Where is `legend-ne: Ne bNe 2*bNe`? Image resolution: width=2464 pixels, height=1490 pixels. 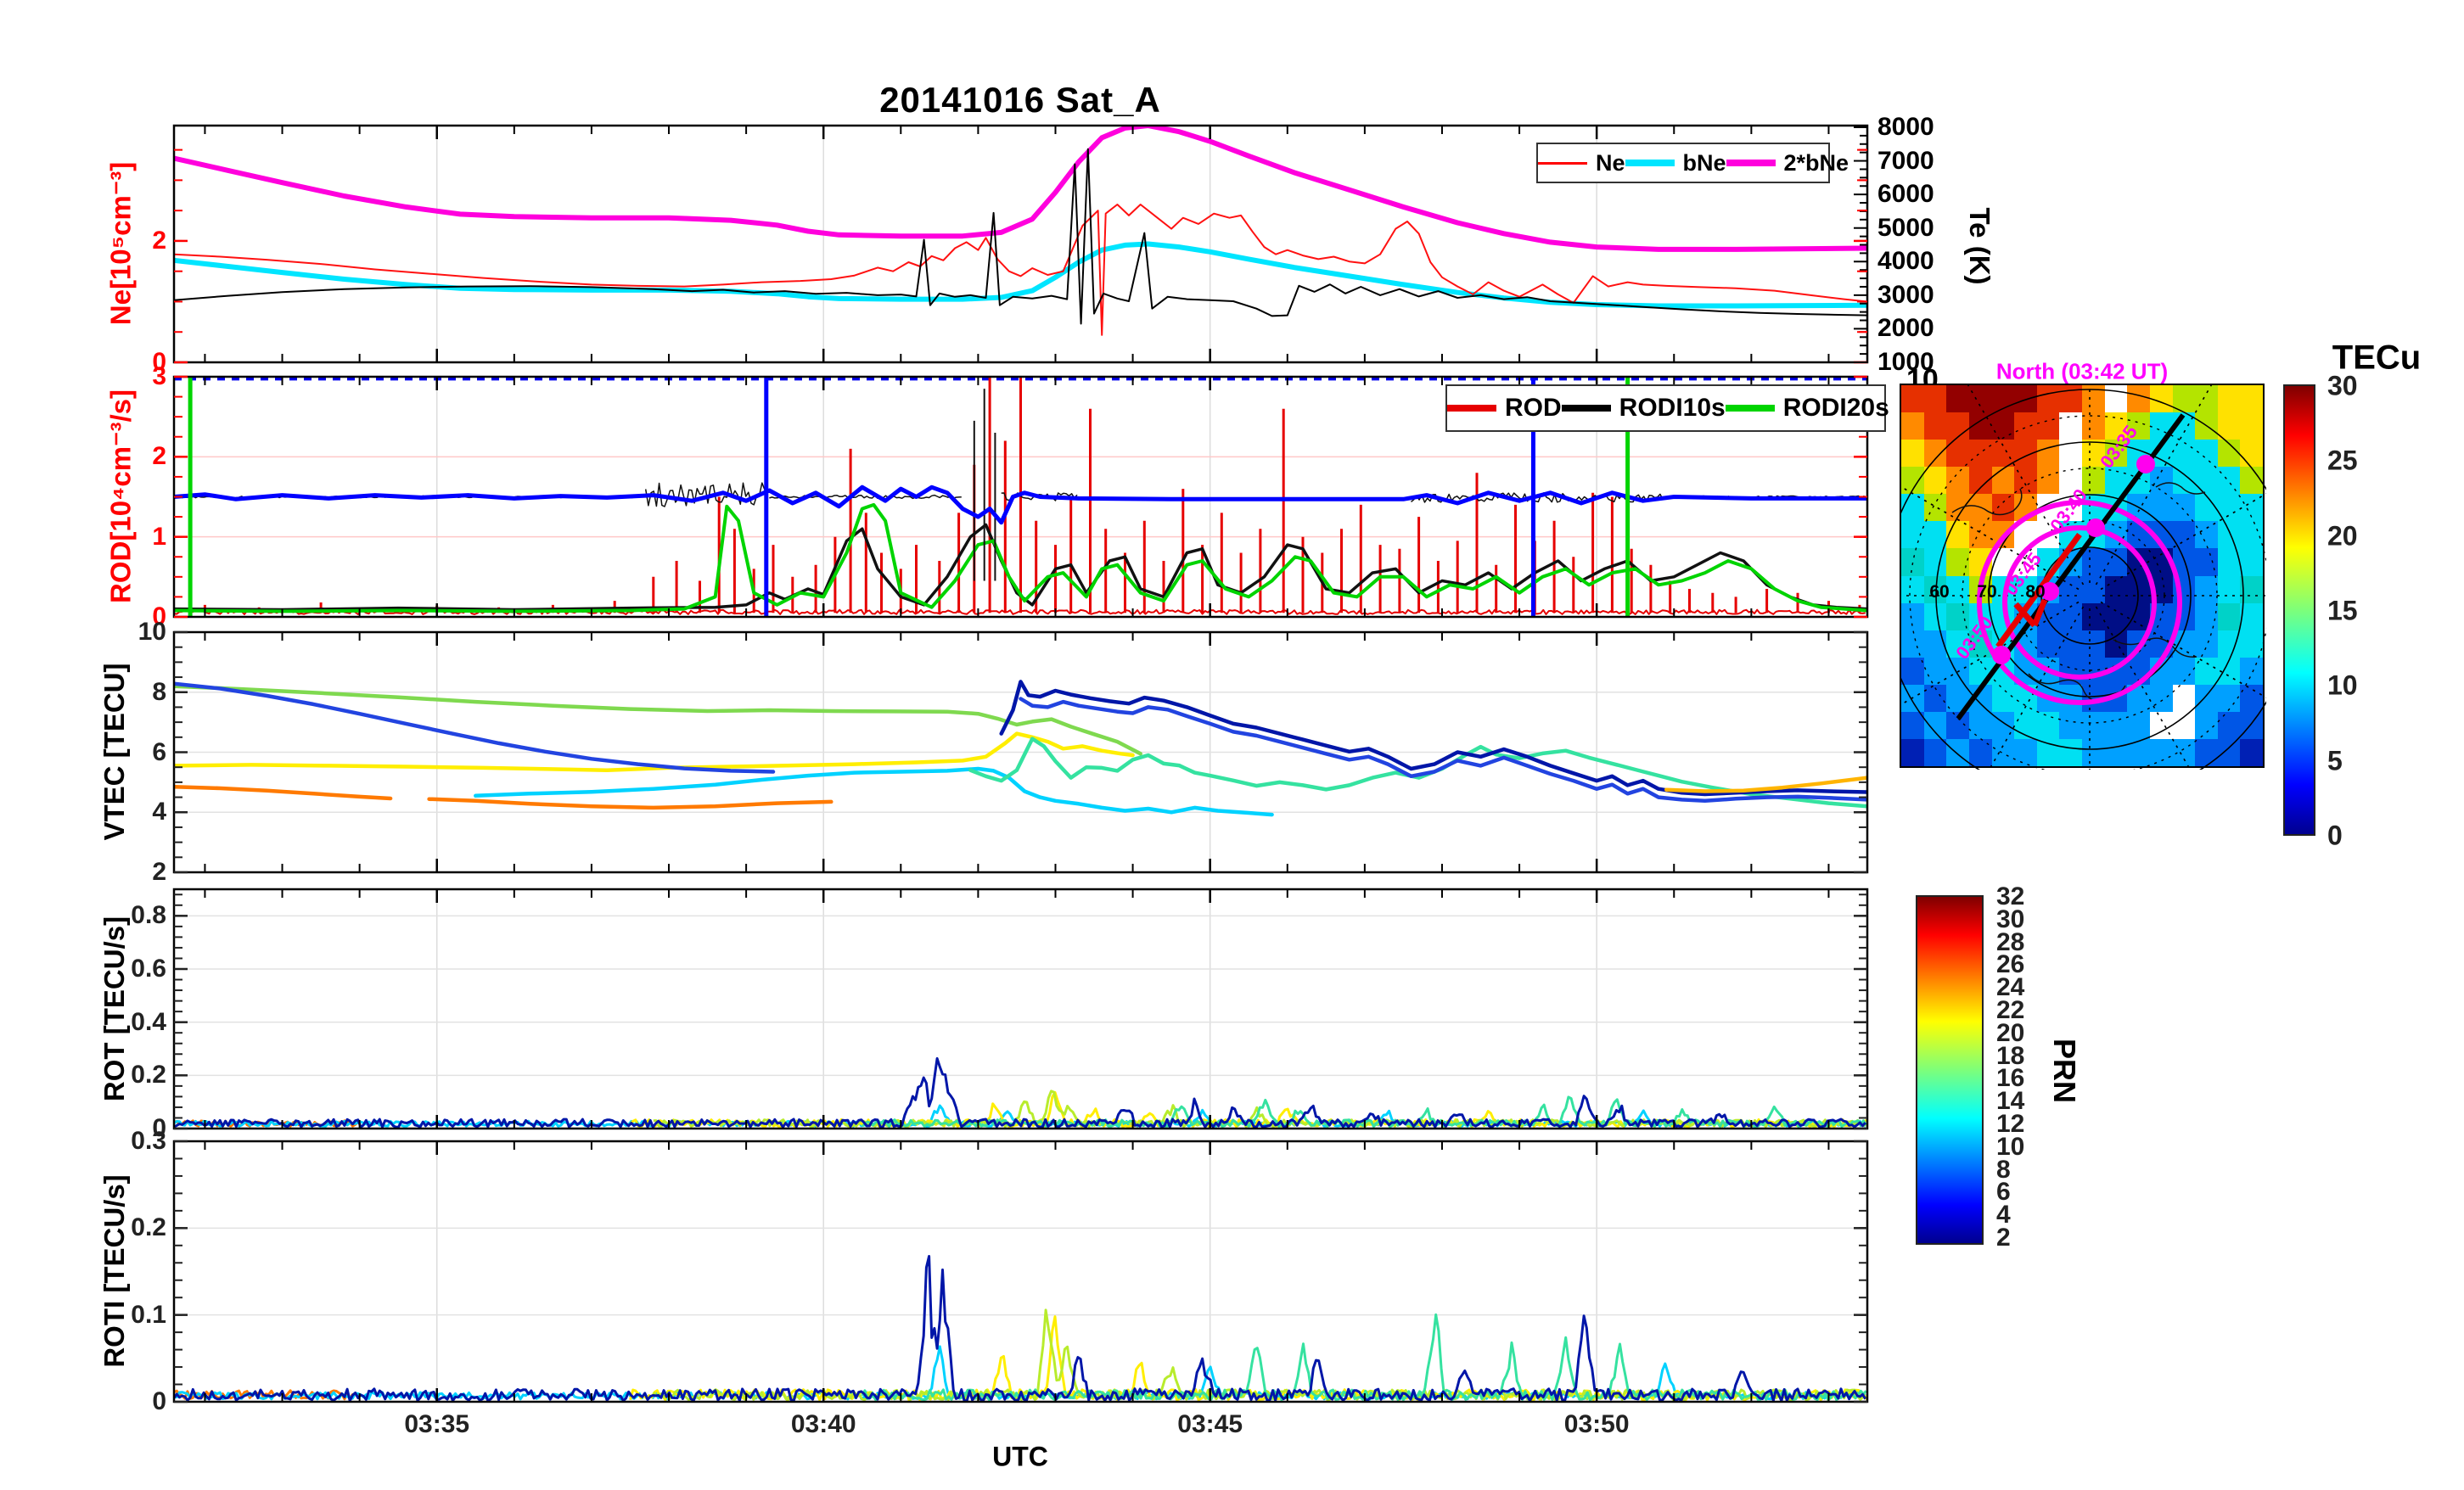 legend-ne: Ne bNe 2*bNe is located at coordinates (1692, 163).